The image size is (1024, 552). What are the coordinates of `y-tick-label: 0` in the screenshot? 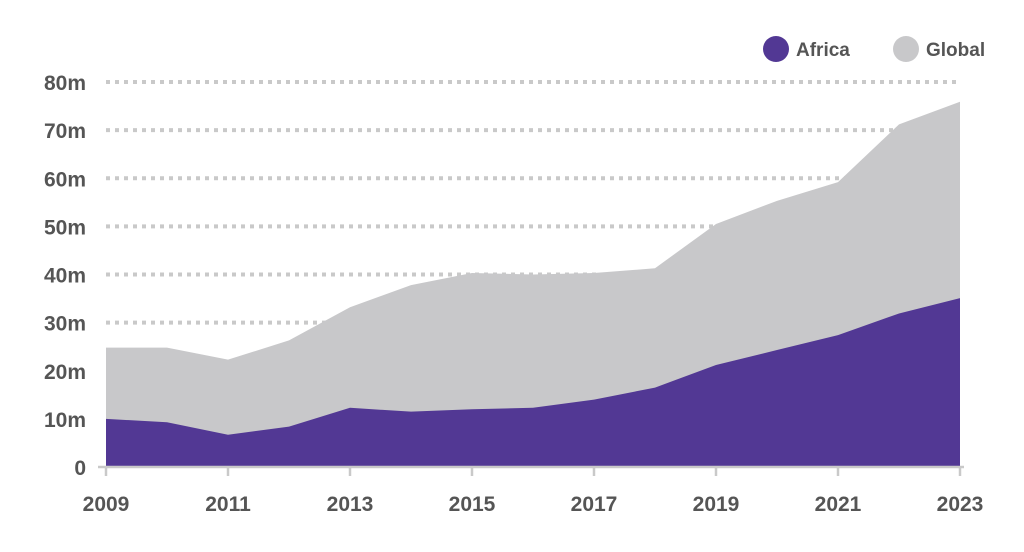 It's located at (80, 468).